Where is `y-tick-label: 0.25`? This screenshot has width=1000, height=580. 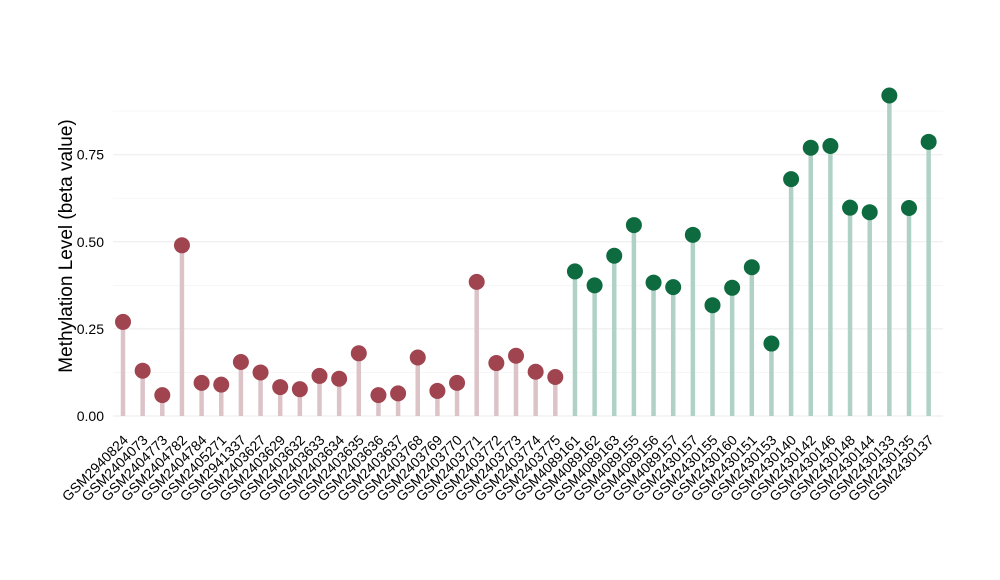 y-tick-label: 0.25 is located at coordinates (90, 329).